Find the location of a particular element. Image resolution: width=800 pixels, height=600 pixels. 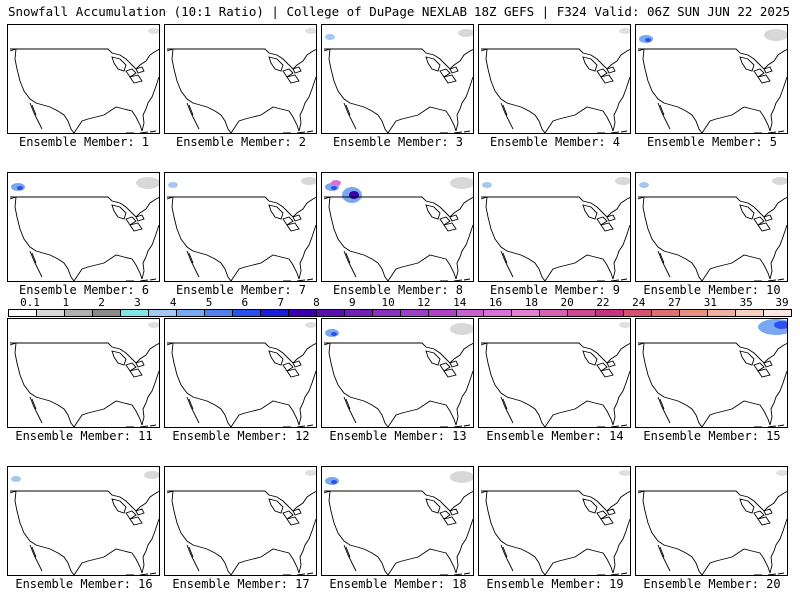

colorbar-tick-label: 20 is located at coordinates (567, 302).